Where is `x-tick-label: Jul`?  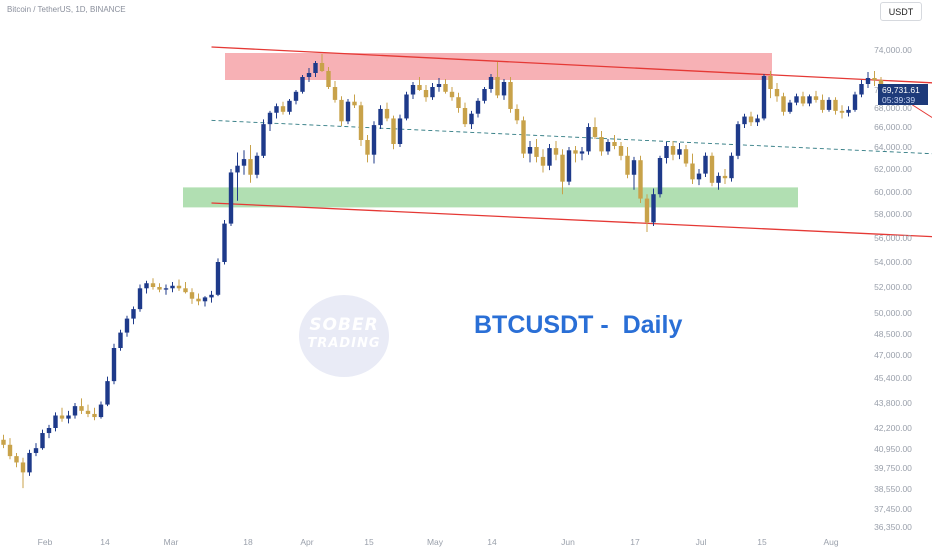 x-tick-label: Jul is located at coordinates (701, 542).